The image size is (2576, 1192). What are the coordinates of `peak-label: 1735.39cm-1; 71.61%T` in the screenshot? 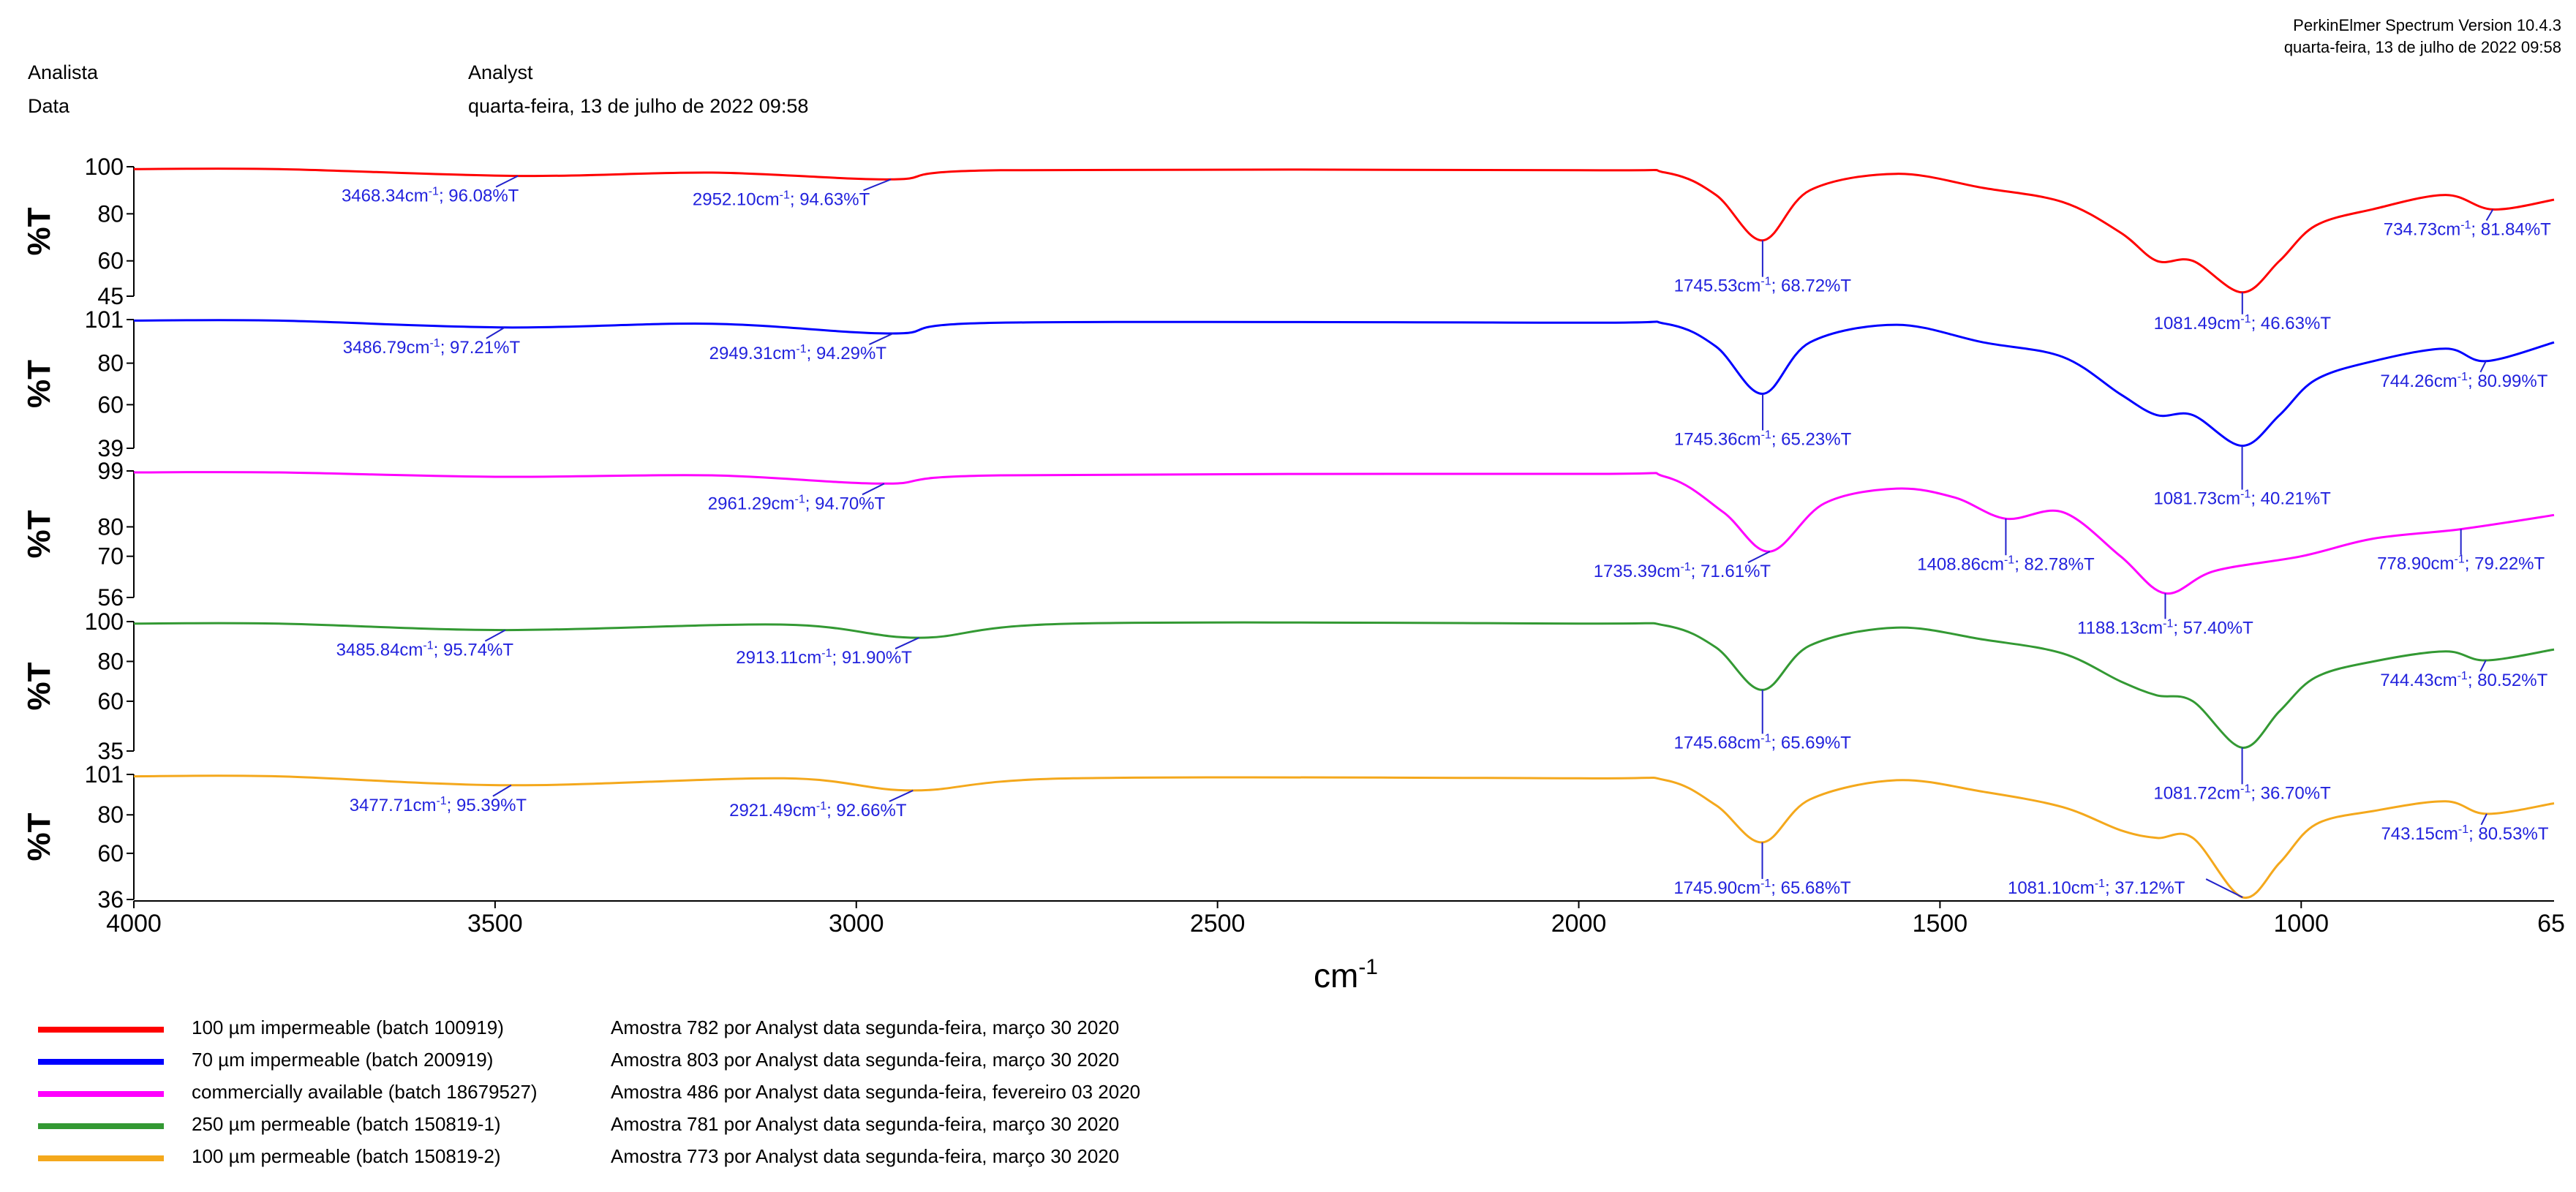 It's located at (1682, 571).